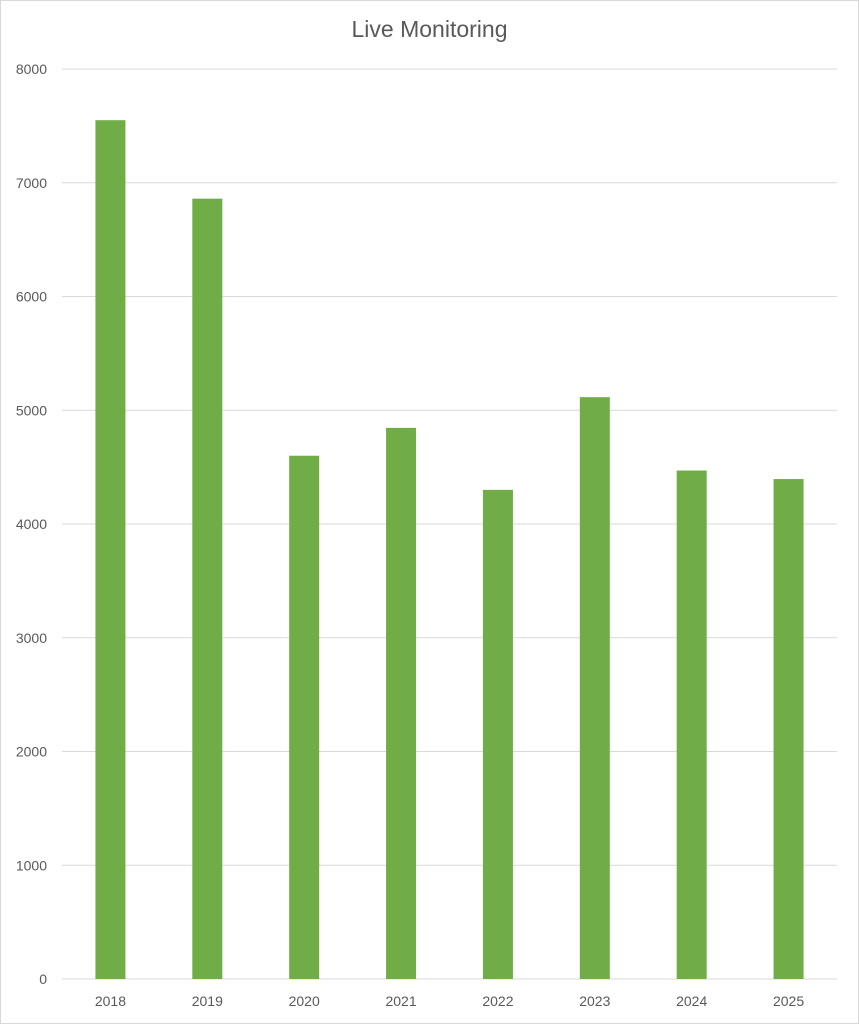 The width and height of the screenshot is (859, 1024). What do you see at coordinates (304, 717) in the screenshot?
I see `bar-2020` at bounding box center [304, 717].